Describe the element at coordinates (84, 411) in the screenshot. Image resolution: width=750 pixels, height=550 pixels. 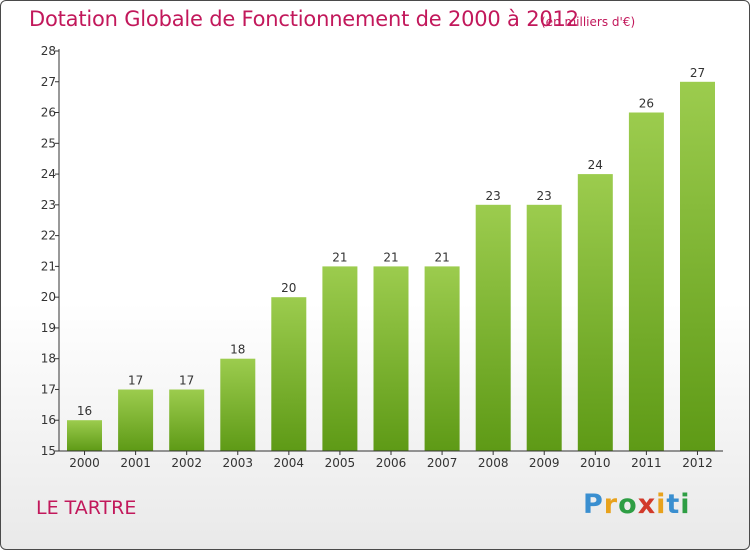
I see `bar-value-label: 16` at that location.